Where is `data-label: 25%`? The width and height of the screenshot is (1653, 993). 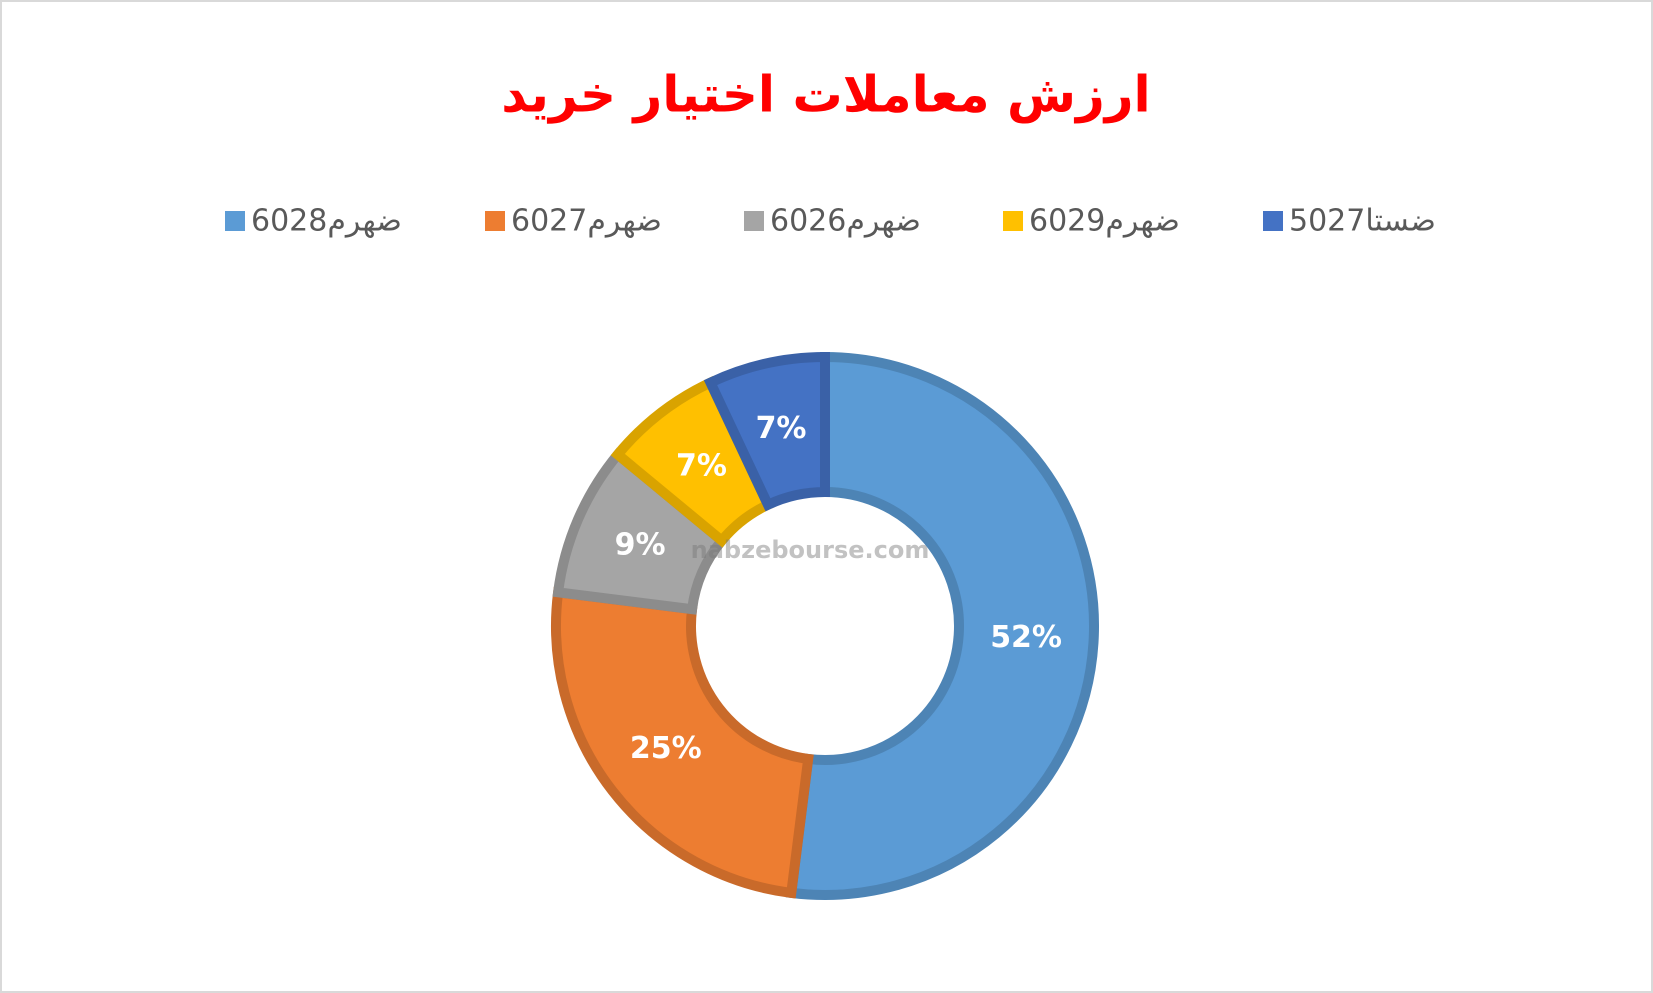
data-label: 25% is located at coordinates (666, 748).